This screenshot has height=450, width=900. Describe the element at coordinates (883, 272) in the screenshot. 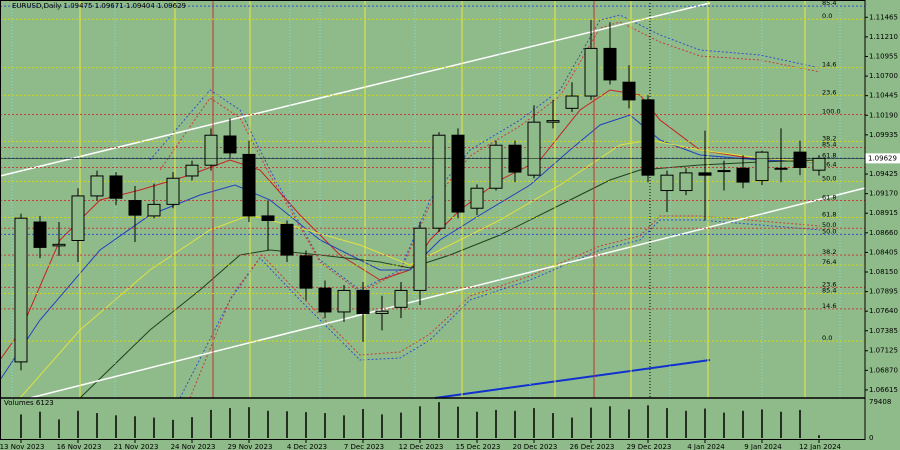

I see `y-tick-label: 1.08150` at that location.